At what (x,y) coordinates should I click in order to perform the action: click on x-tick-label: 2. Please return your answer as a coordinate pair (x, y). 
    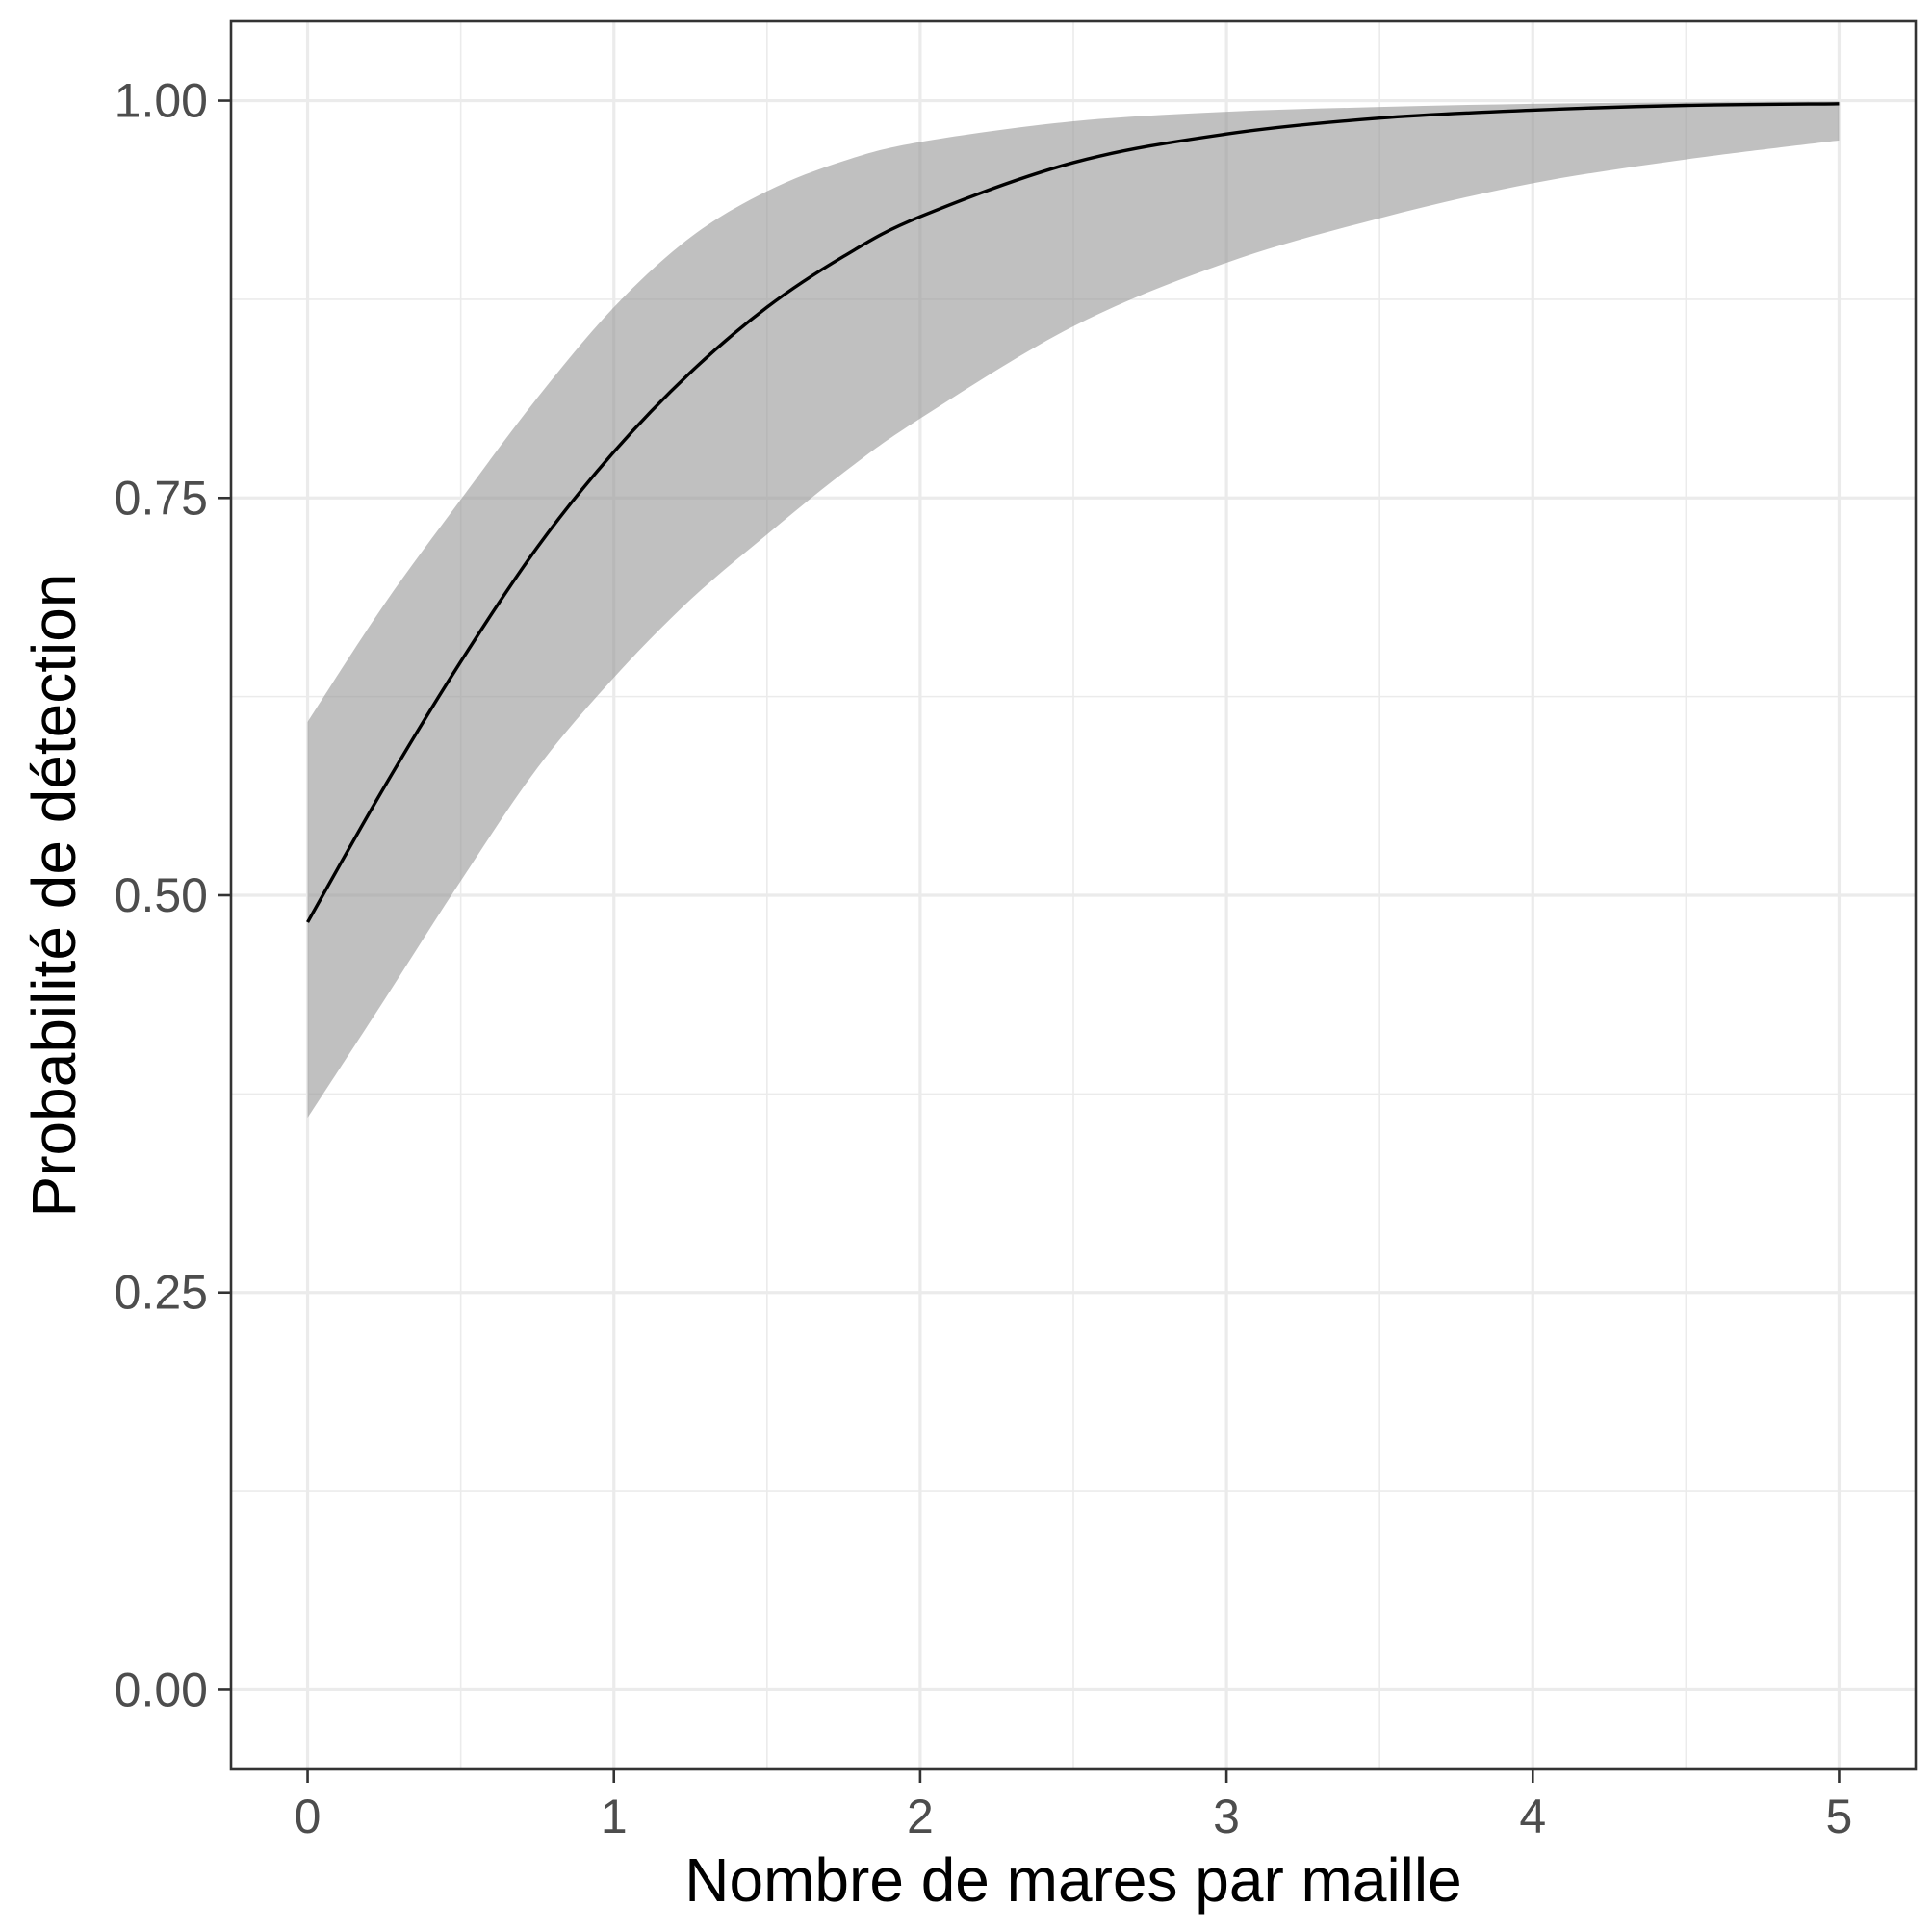
    Looking at the image, I should click on (921, 1817).